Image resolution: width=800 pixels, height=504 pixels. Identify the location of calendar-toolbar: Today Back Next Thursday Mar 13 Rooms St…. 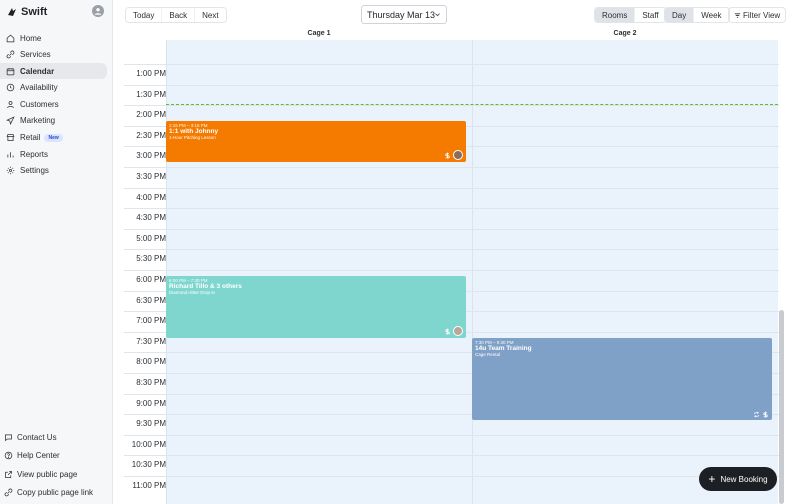
(456, 15).